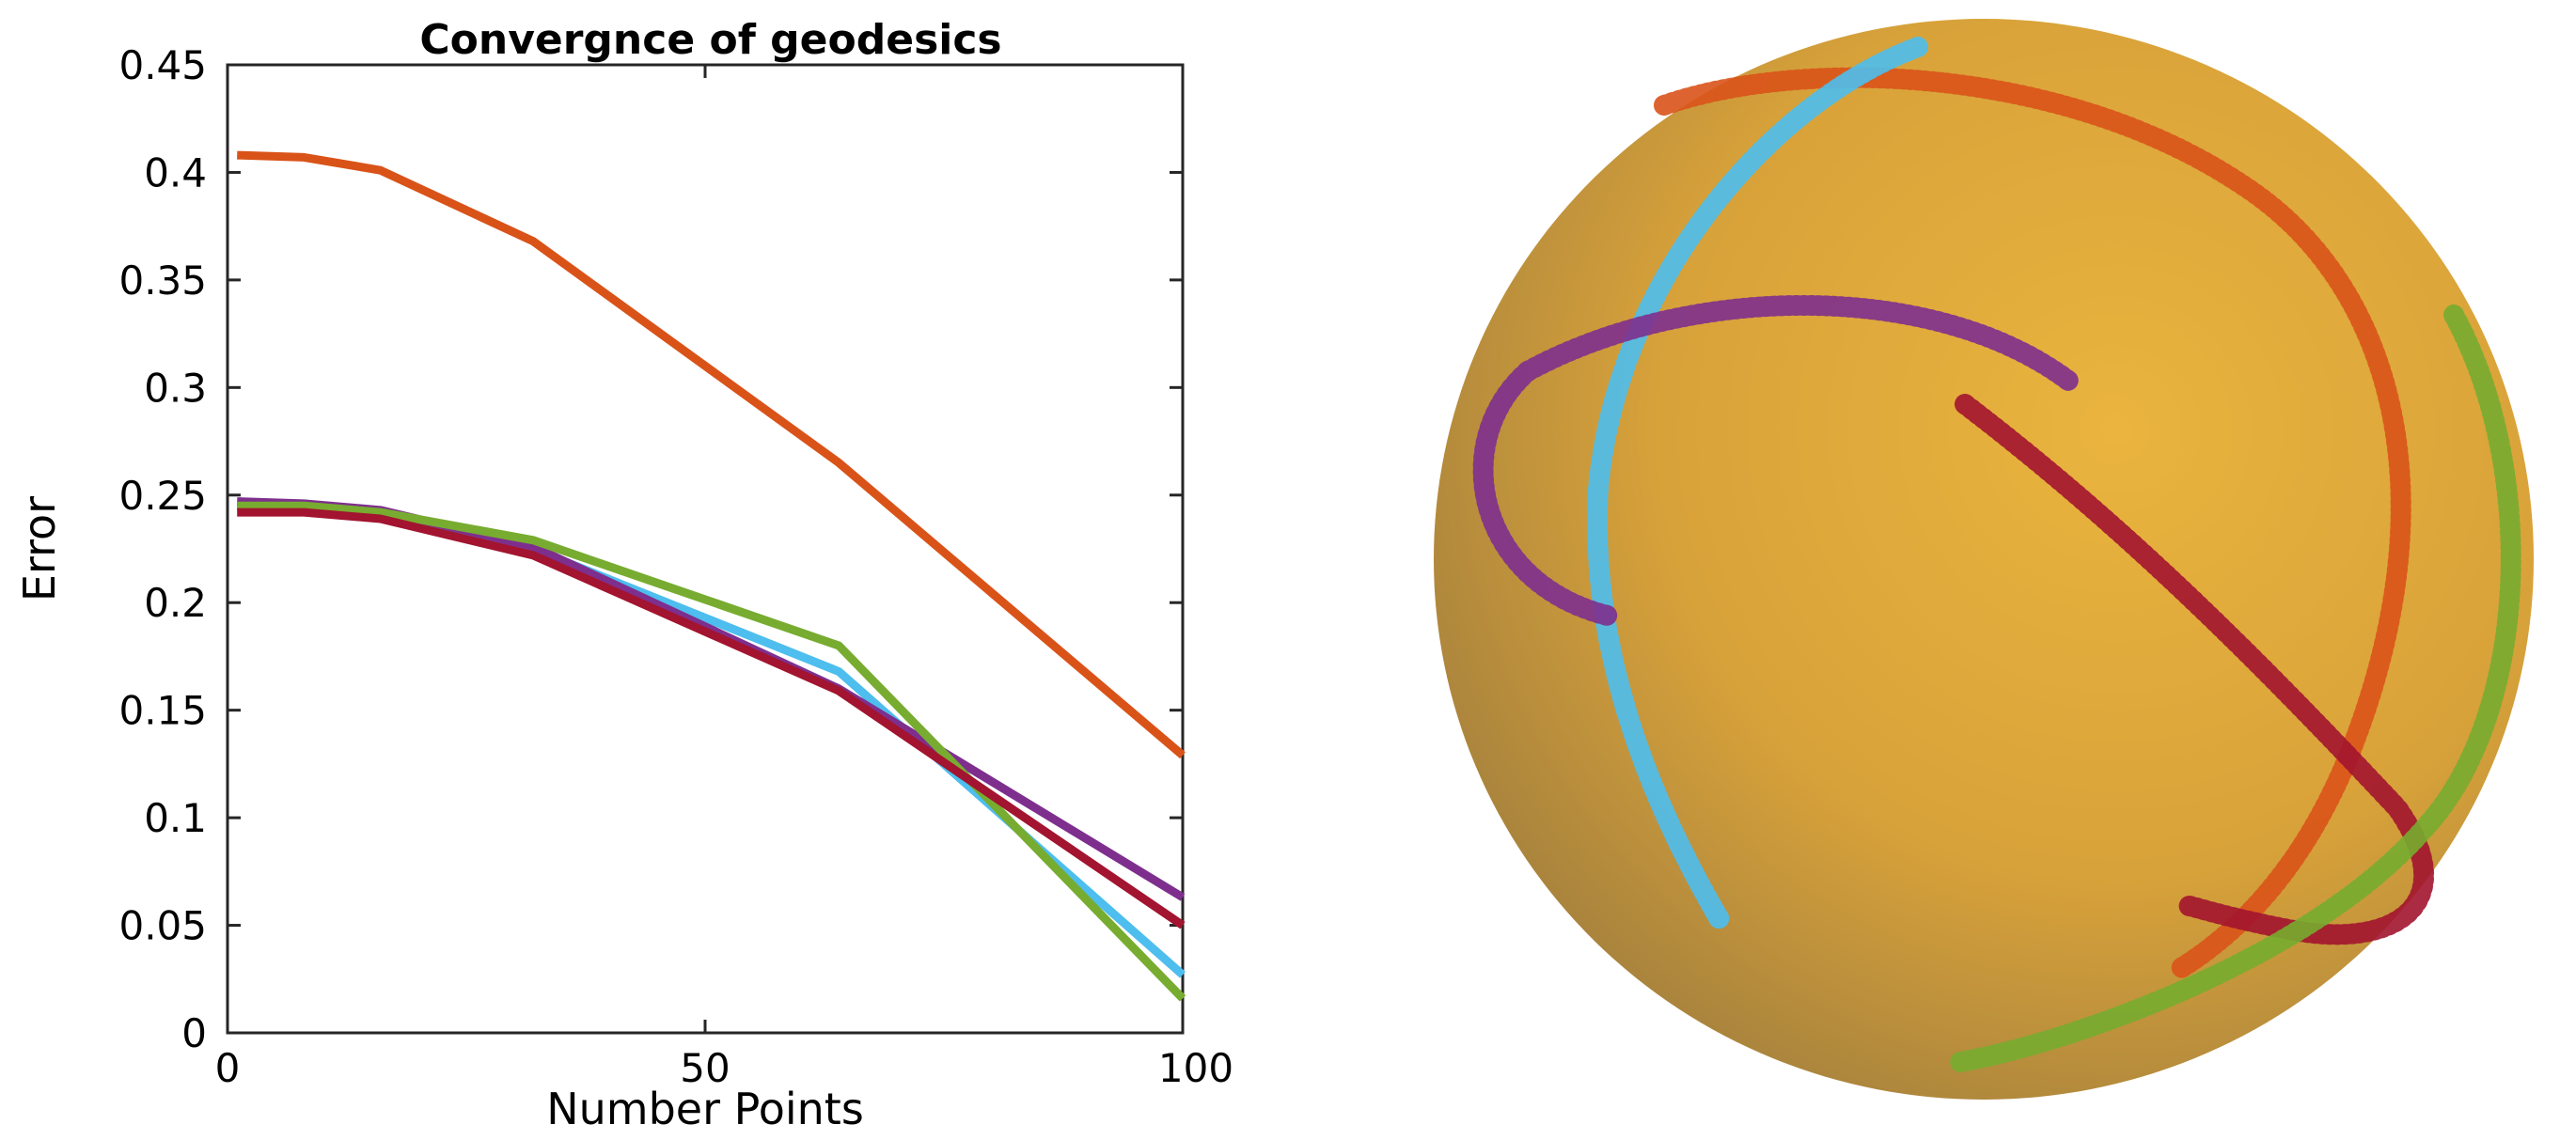 Image resolution: width=2576 pixels, height=1140 pixels. What do you see at coordinates (176, 172) in the screenshot?
I see `y-tick-label: 0.4` at bounding box center [176, 172].